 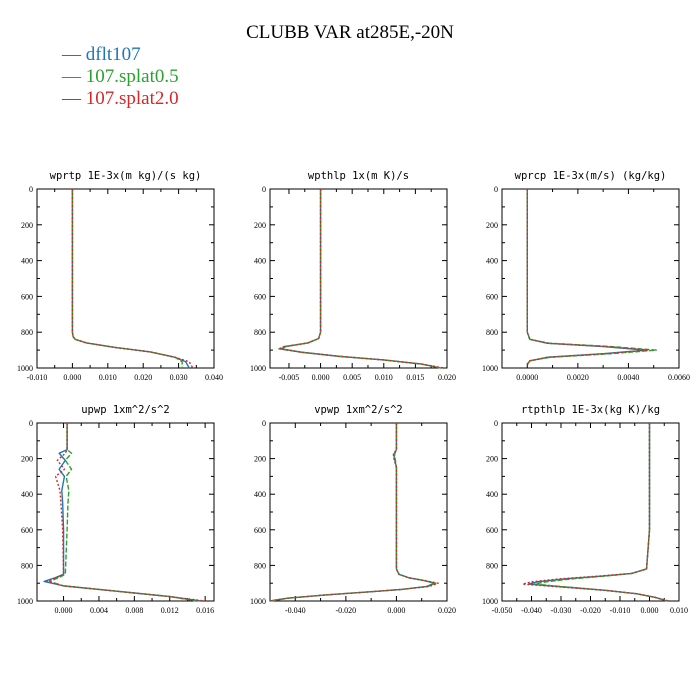 What do you see at coordinates (132, 98) in the screenshot?
I see `legend-label: 107.splat2.0` at bounding box center [132, 98].